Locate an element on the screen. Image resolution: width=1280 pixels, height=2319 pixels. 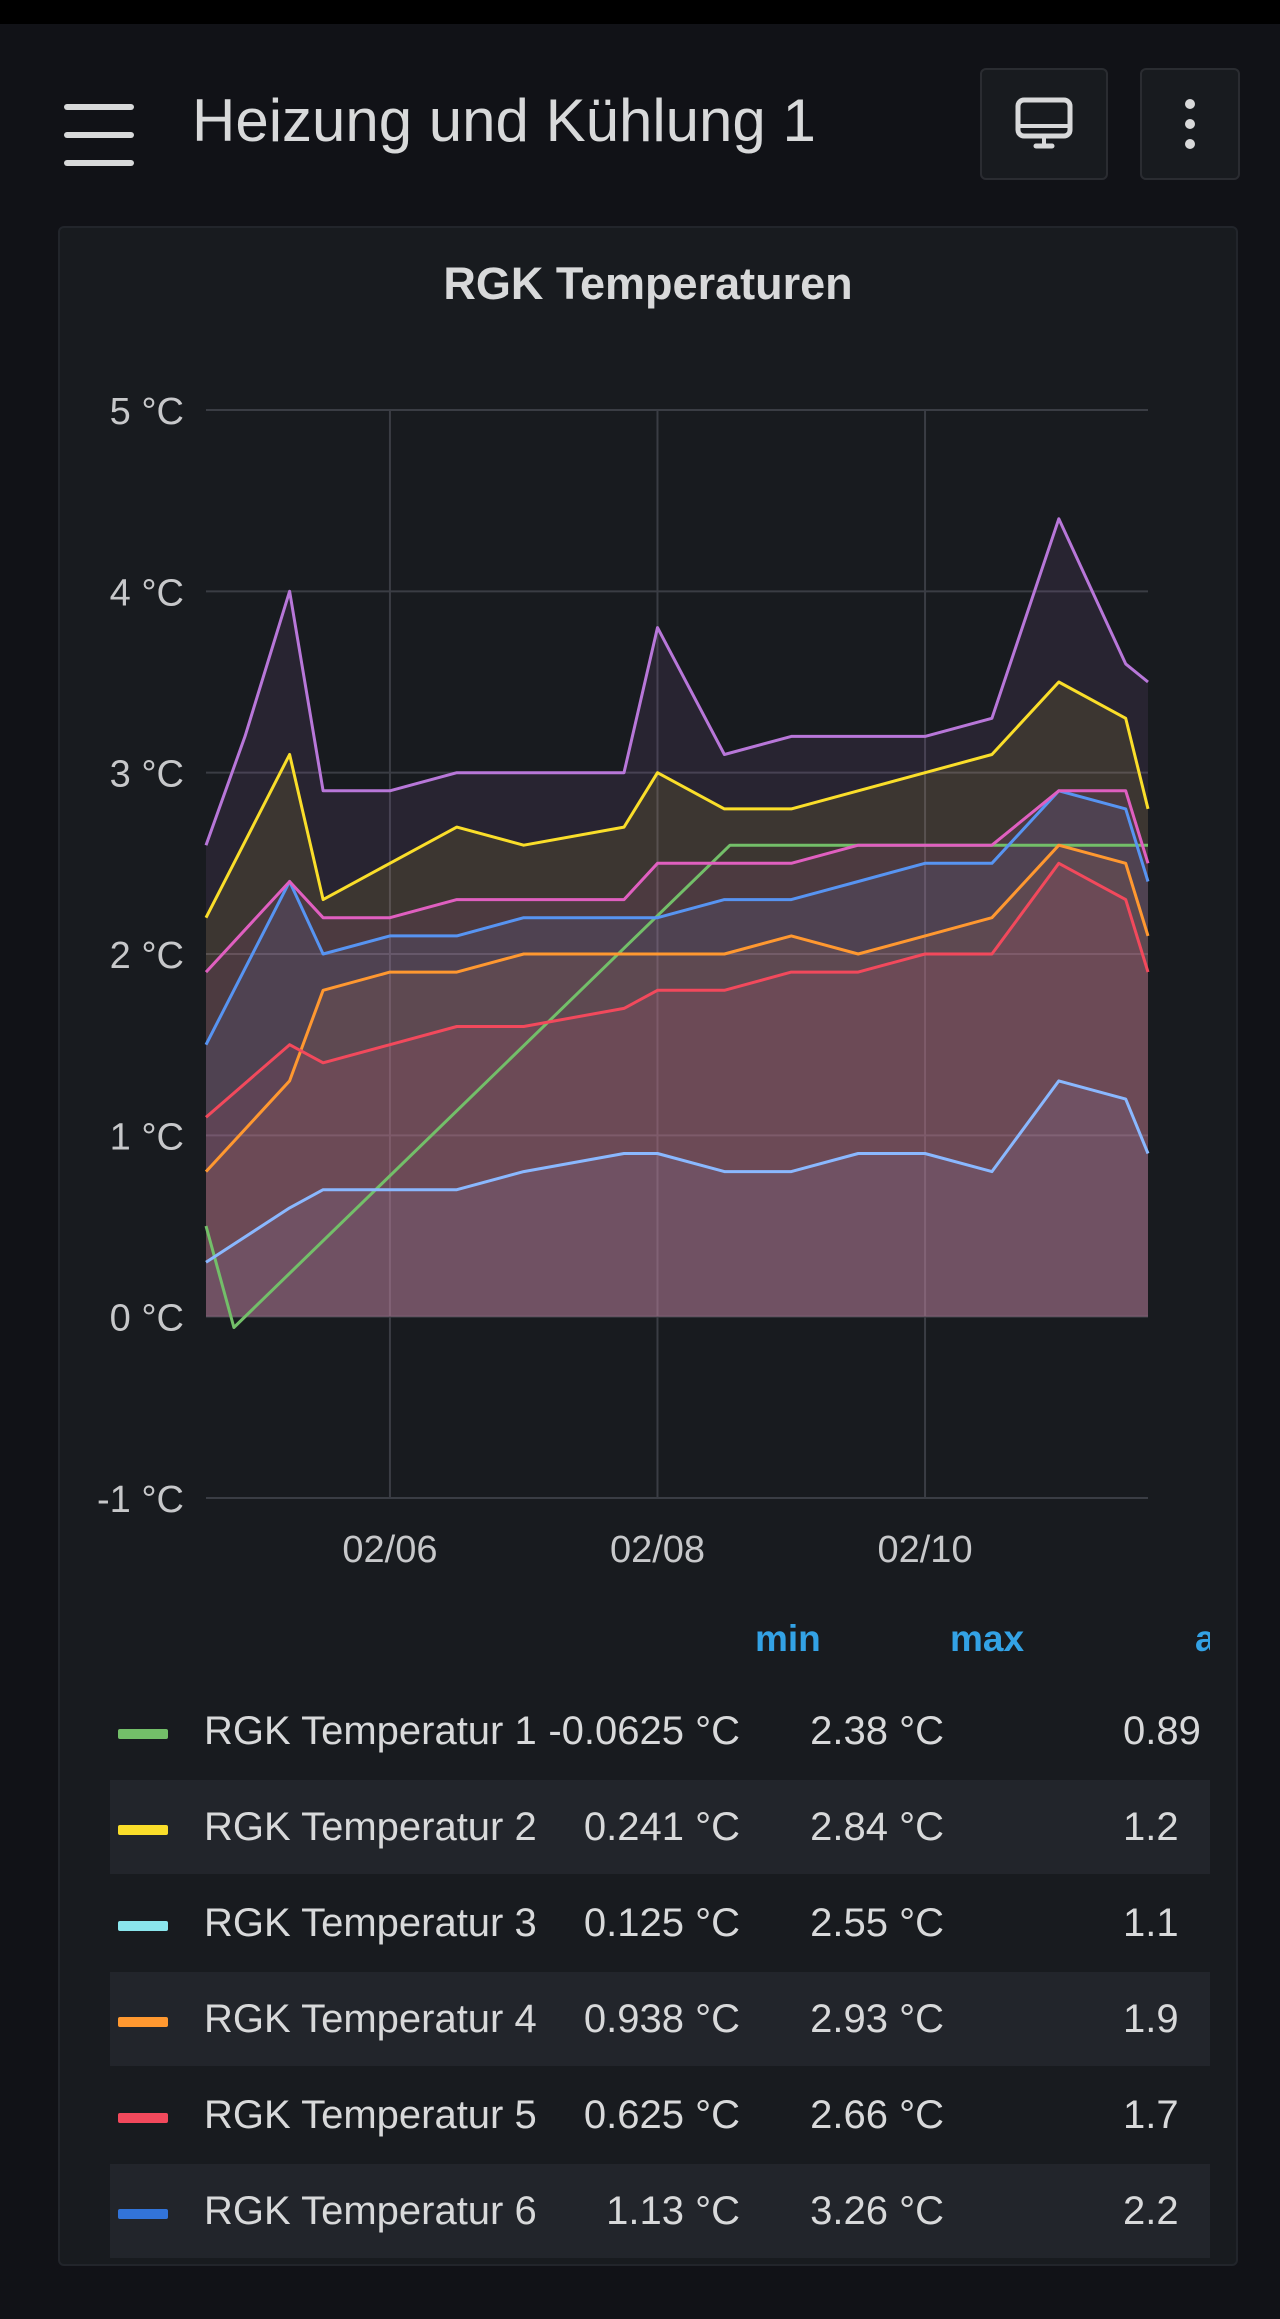
x-tick-label: 02/10 is located at coordinates (924, 1550).